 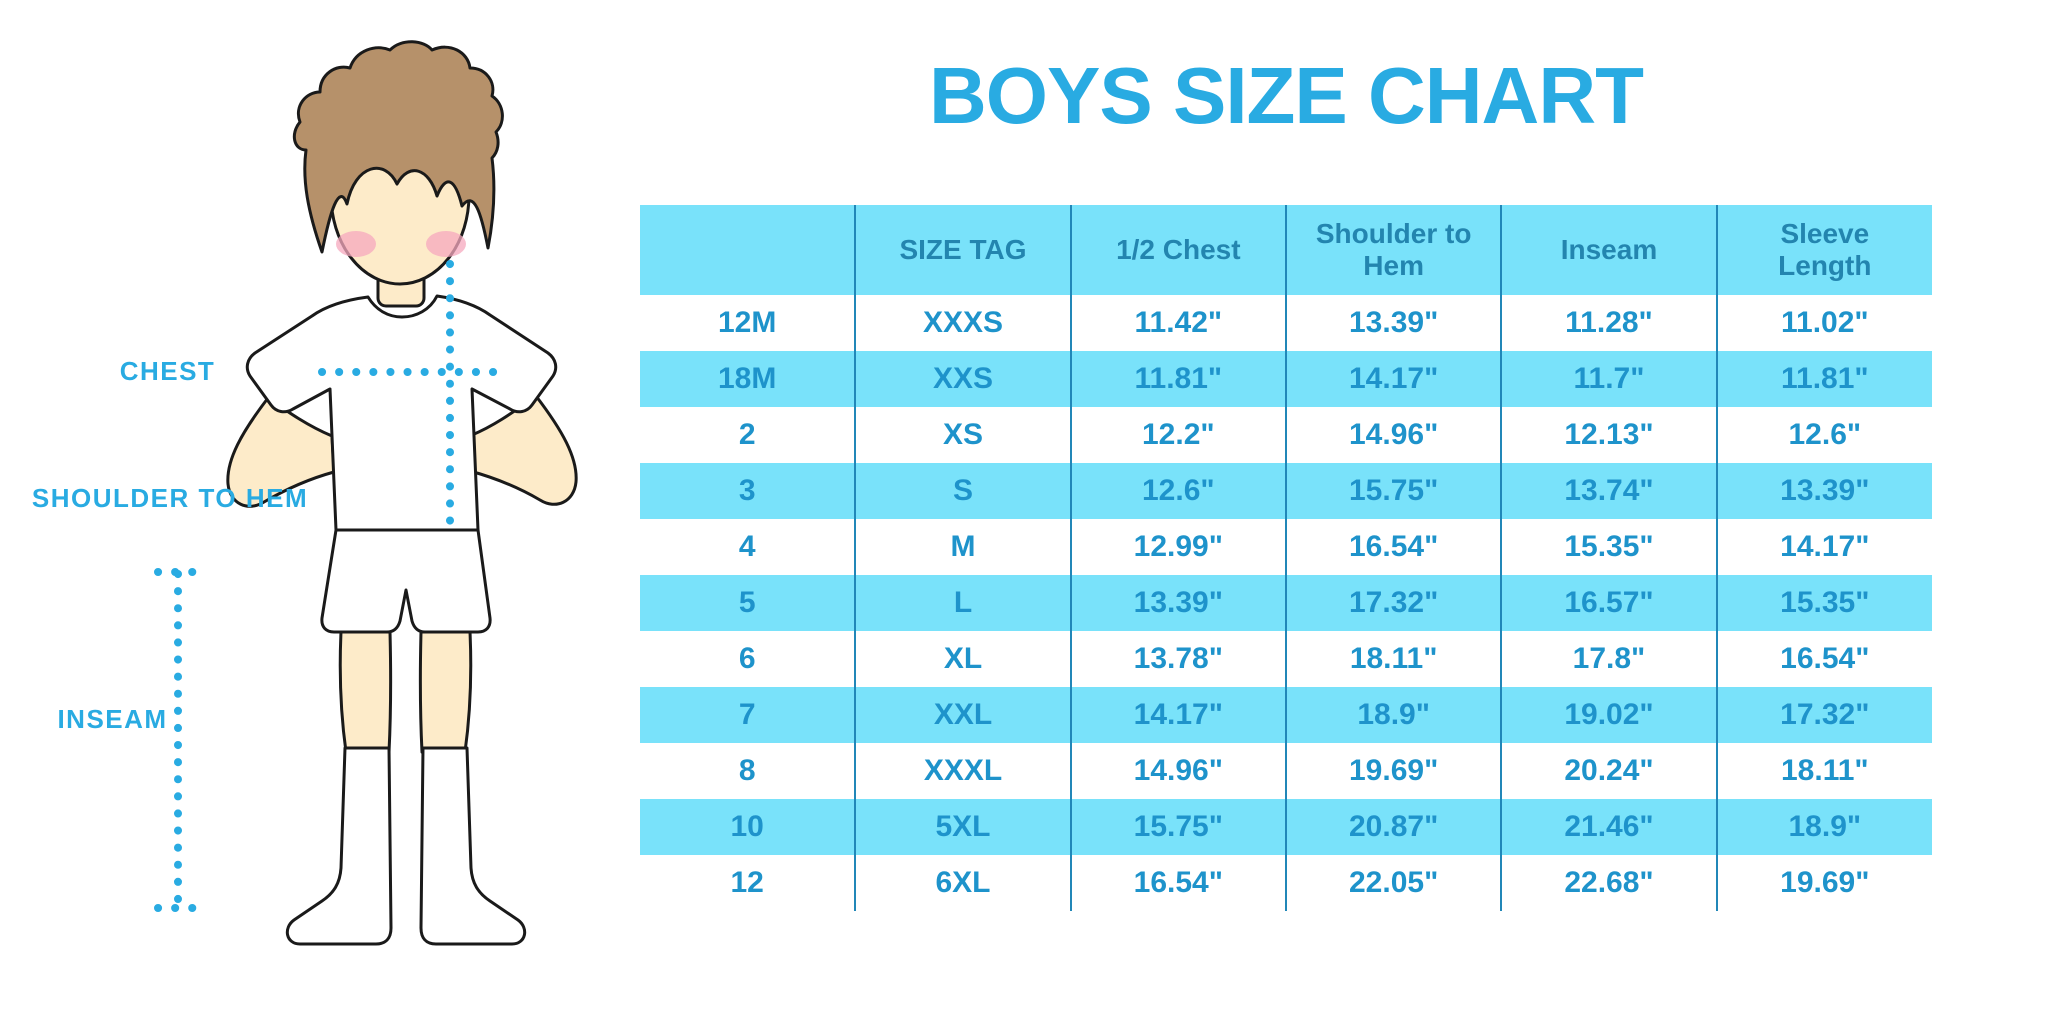 I want to click on shoulder-to-hem-label: SHOULDER TO HEM, so click(x=170, y=498).